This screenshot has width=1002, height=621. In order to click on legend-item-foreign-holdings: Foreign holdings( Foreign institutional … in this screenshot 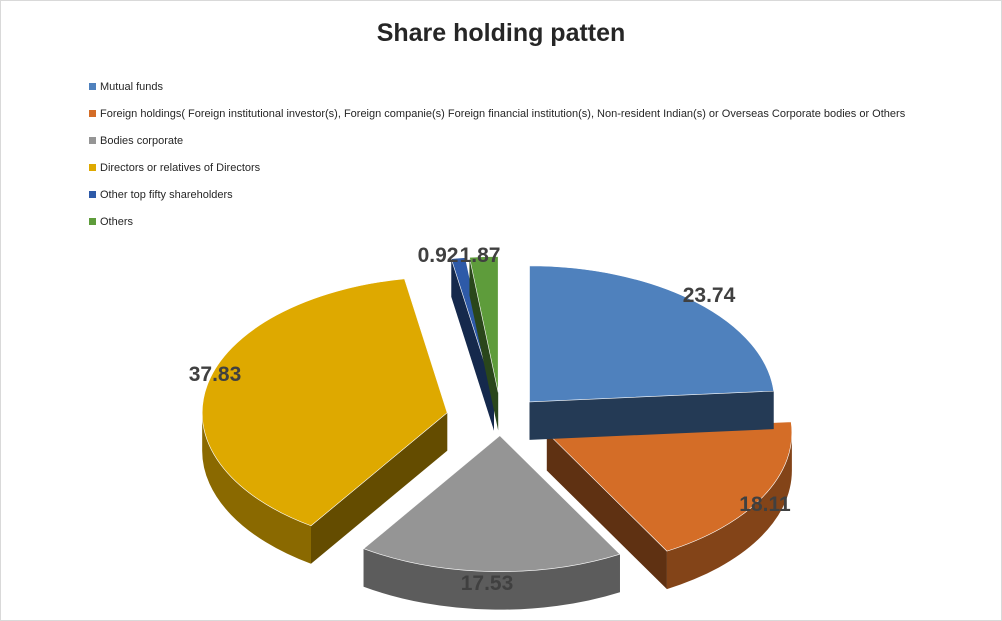, I will do `click(497, 113)`.